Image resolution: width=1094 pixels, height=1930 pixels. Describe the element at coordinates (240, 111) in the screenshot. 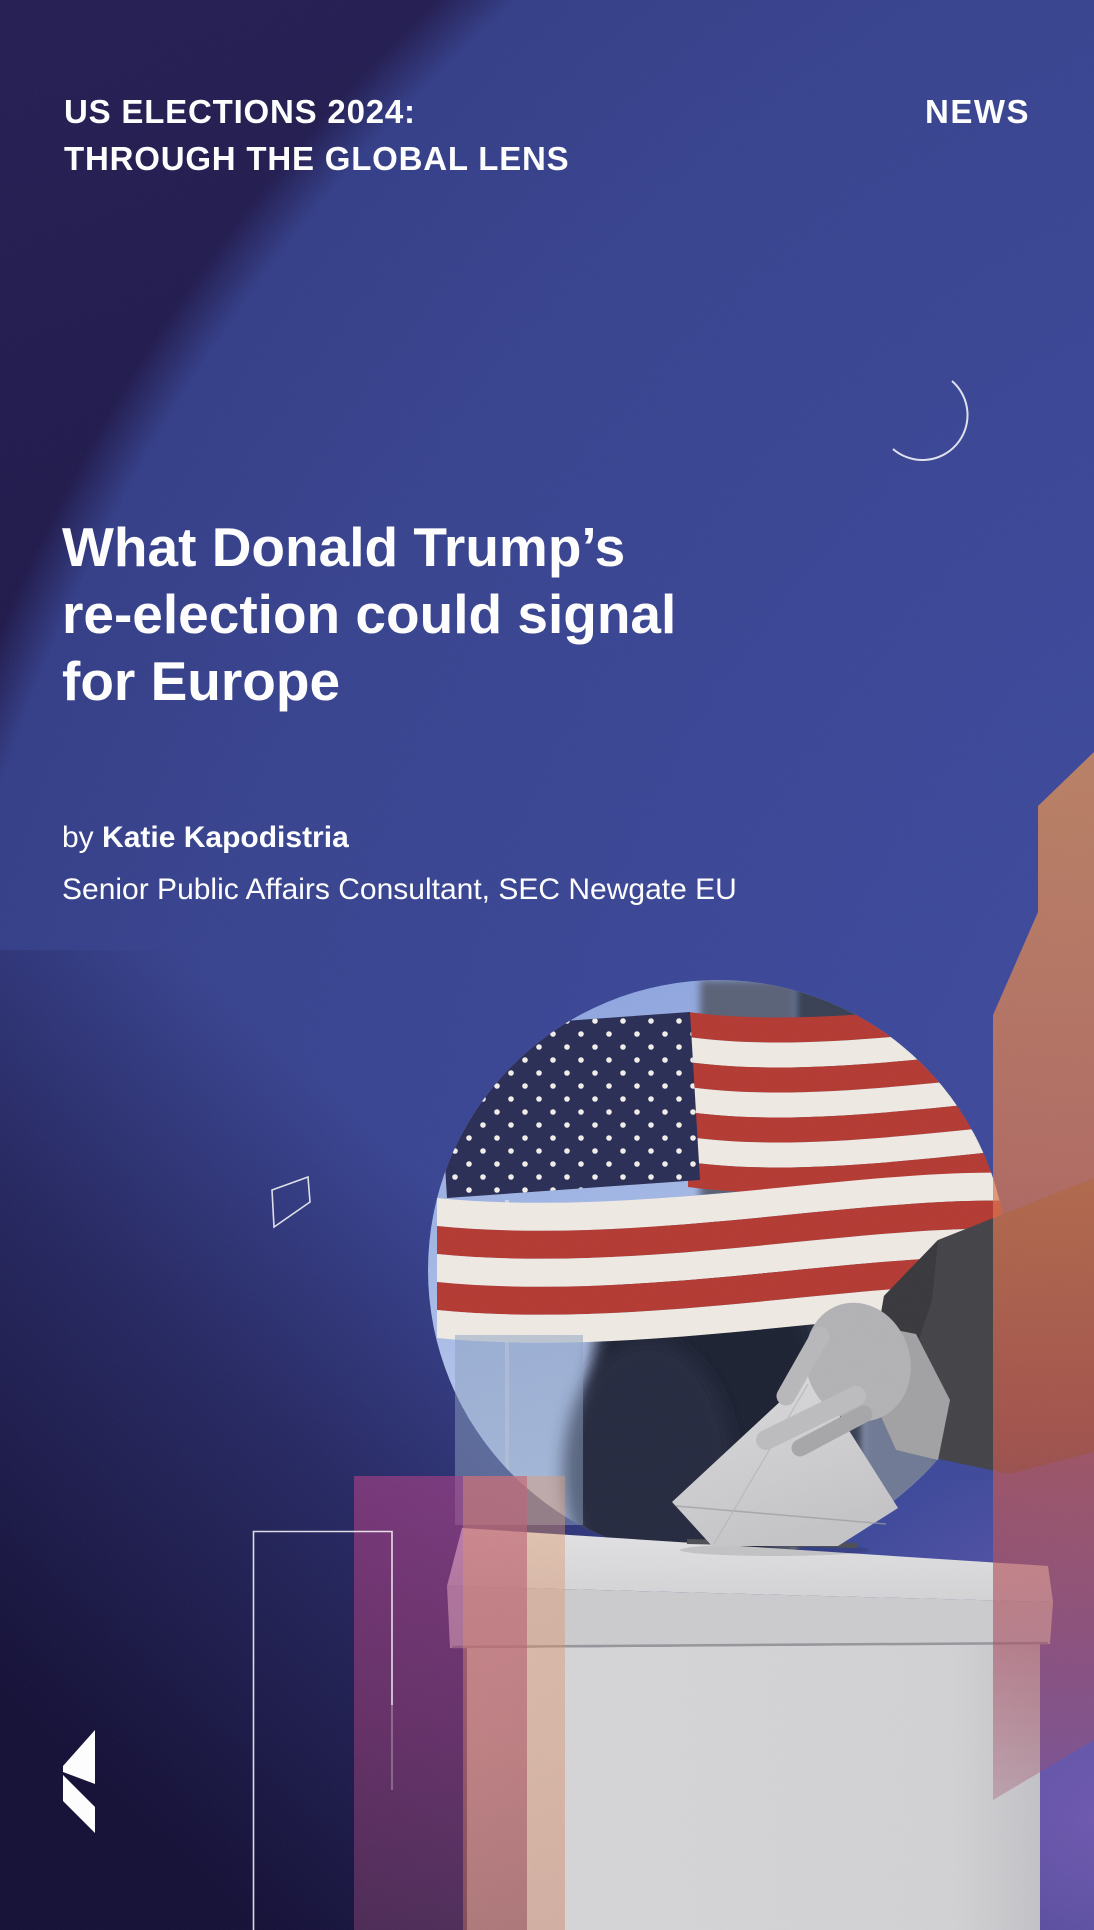

I see `kicker-line-1: US ELECTIONS 2024:` at that location.